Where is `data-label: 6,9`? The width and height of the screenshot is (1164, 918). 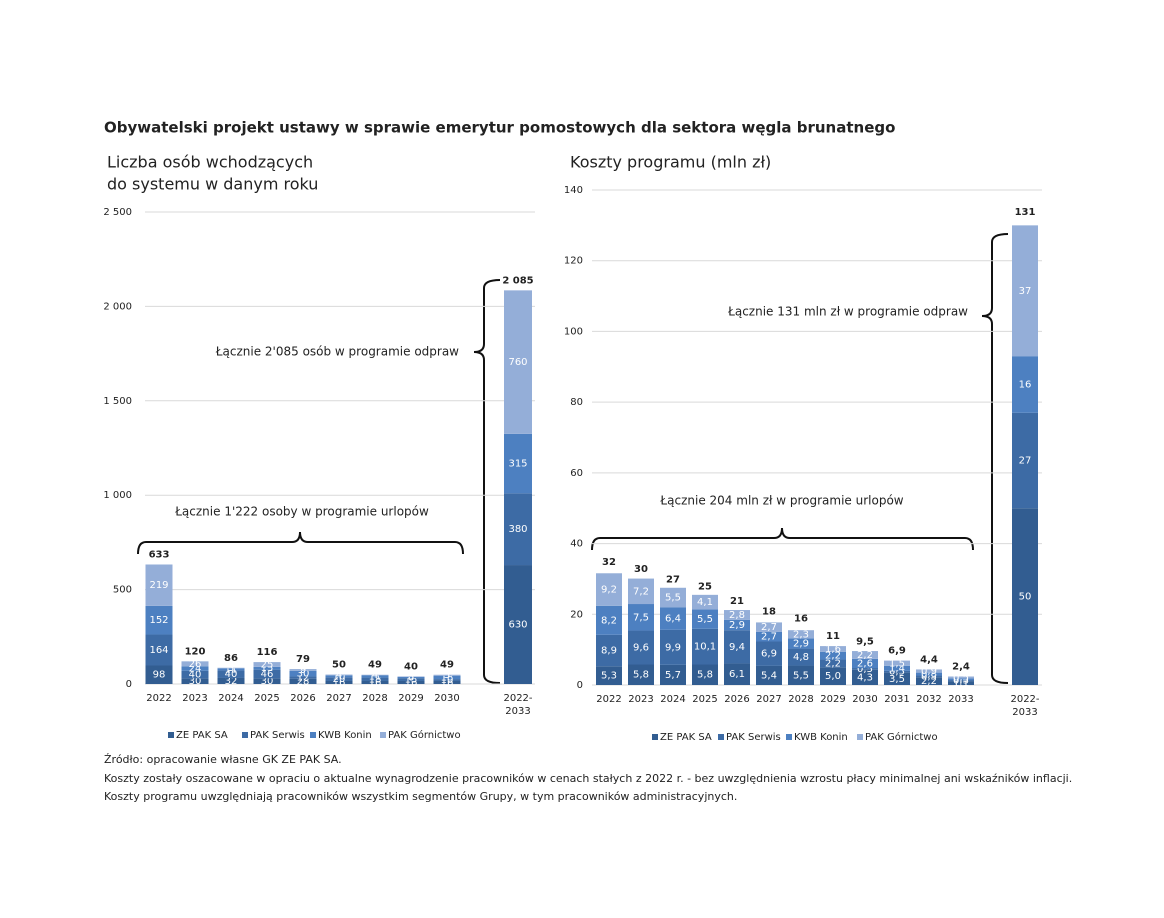
data-label: 6,9 is located at coordinates (769, 654).